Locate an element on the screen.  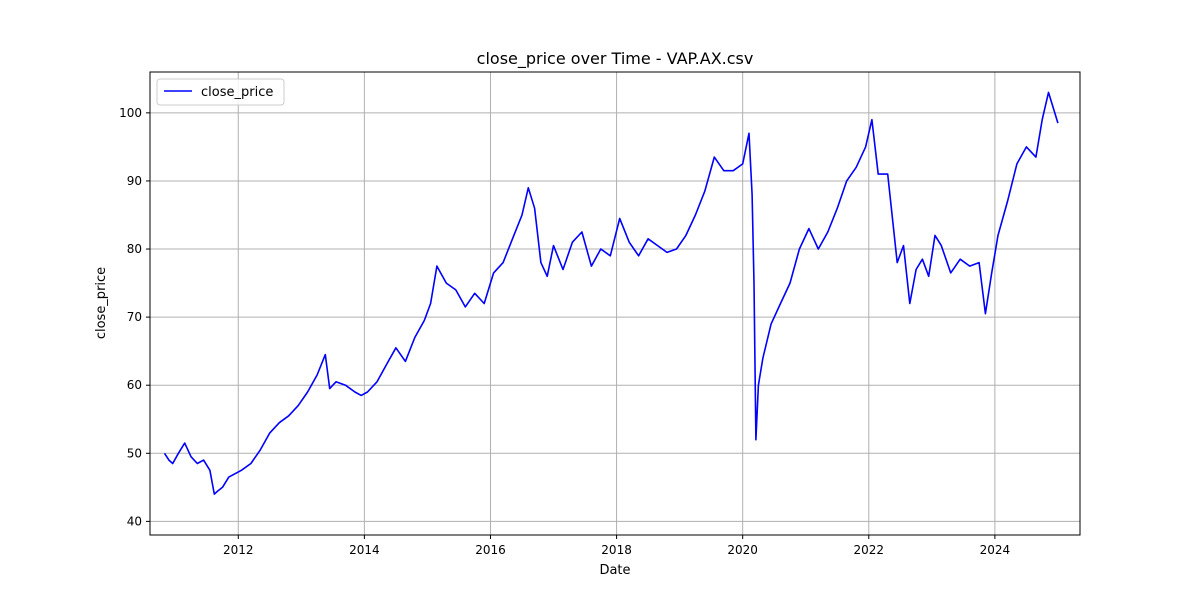
x-tick-label: 2016 is located at coordinates (490, 550).